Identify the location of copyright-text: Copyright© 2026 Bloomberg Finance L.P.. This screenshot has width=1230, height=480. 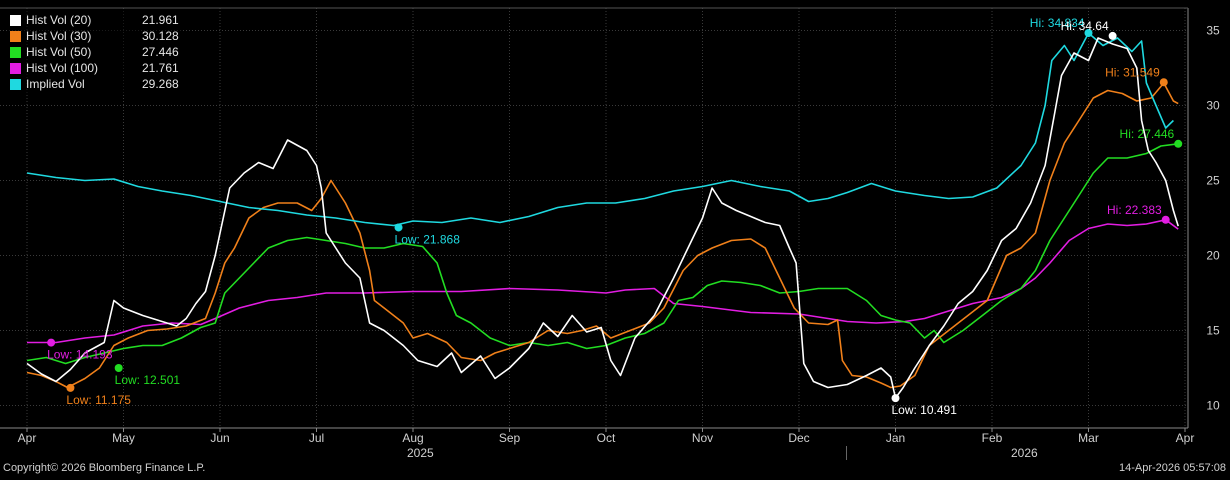
(104, 468).